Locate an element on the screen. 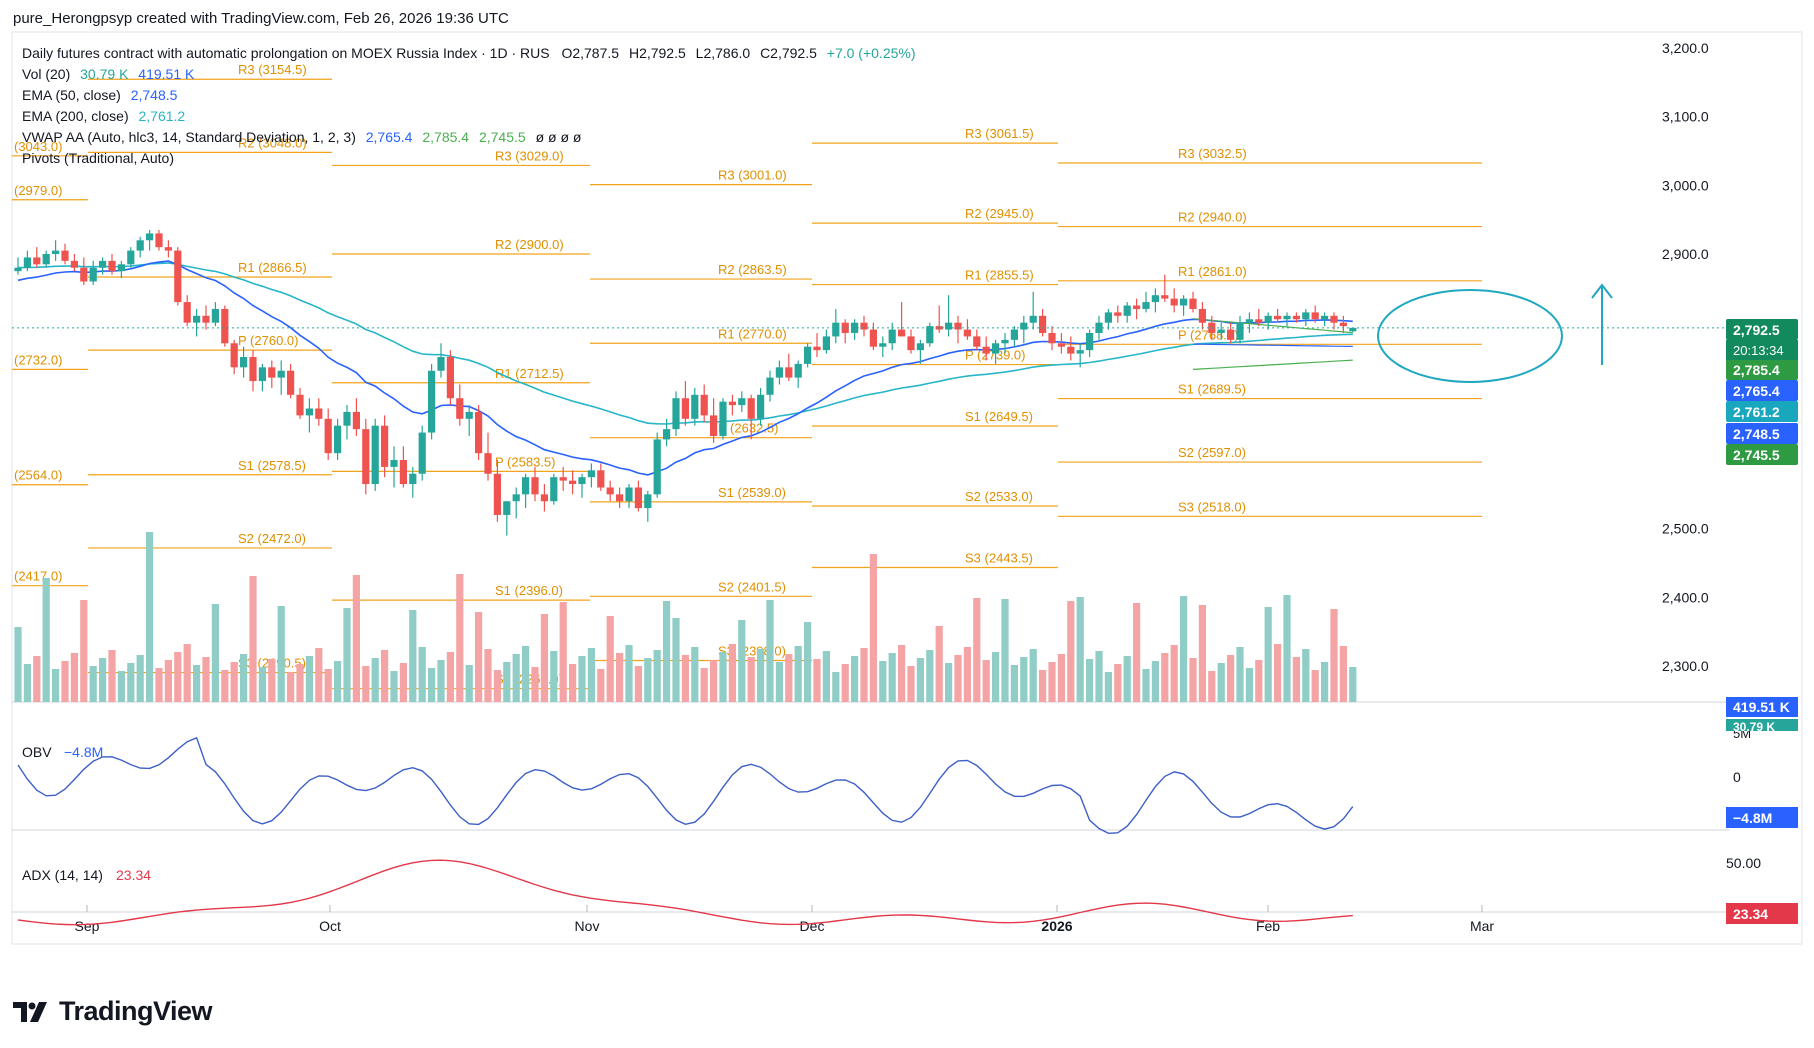 This screenshot has width=1814, height=1048. adx-value: 23.34 is located at coordinates (133, 875).